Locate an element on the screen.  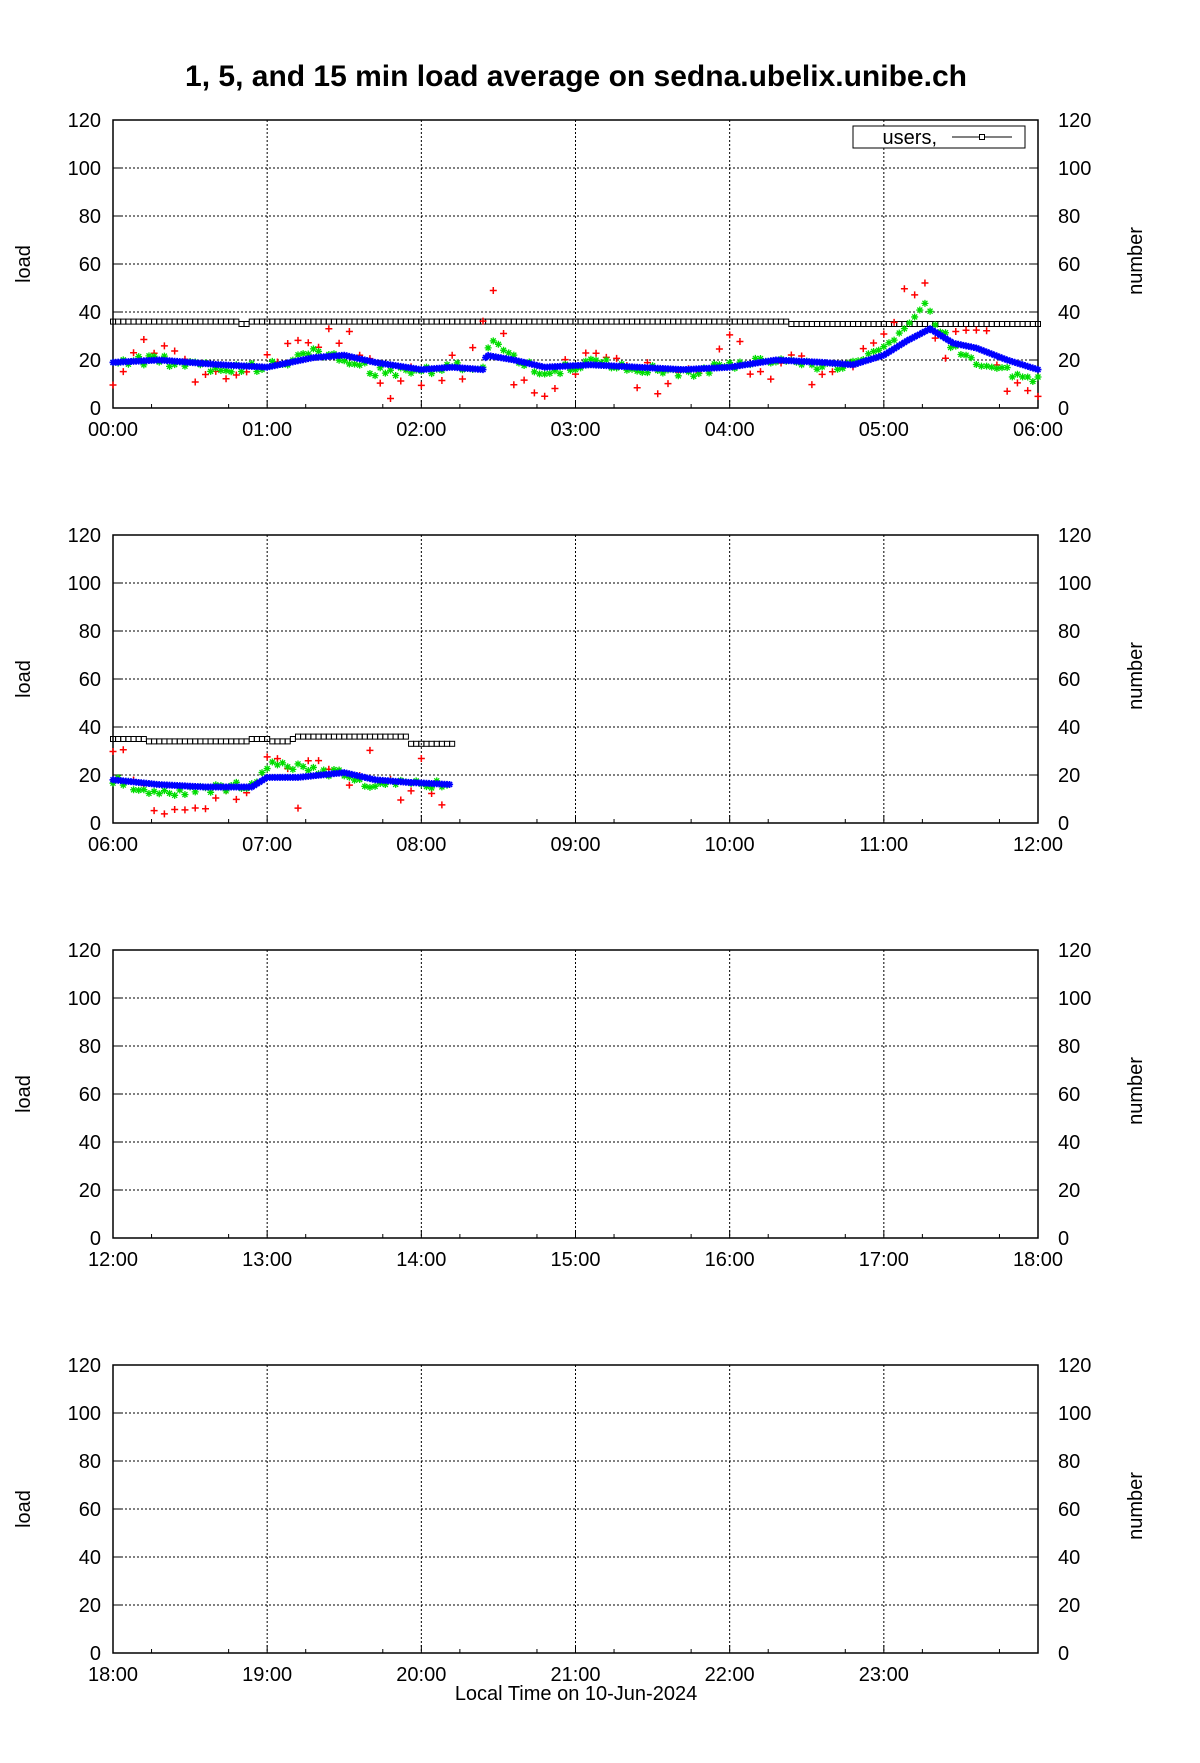
x-tick-label: 16:00 is located at coordinates (730, 1260).